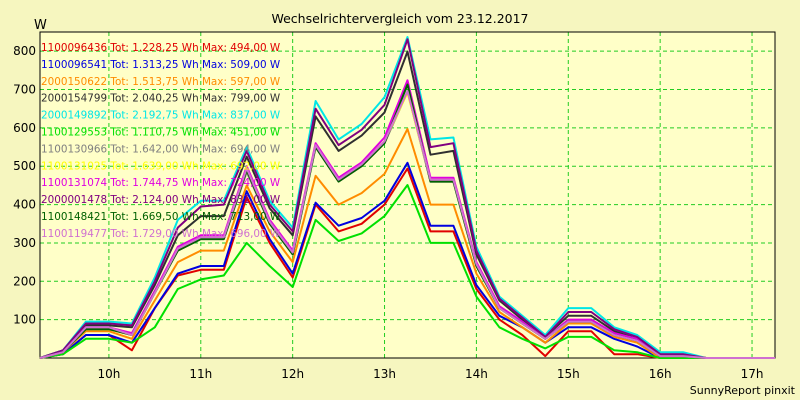  I want to click on y-tick-label: 800, so click(24, 51).